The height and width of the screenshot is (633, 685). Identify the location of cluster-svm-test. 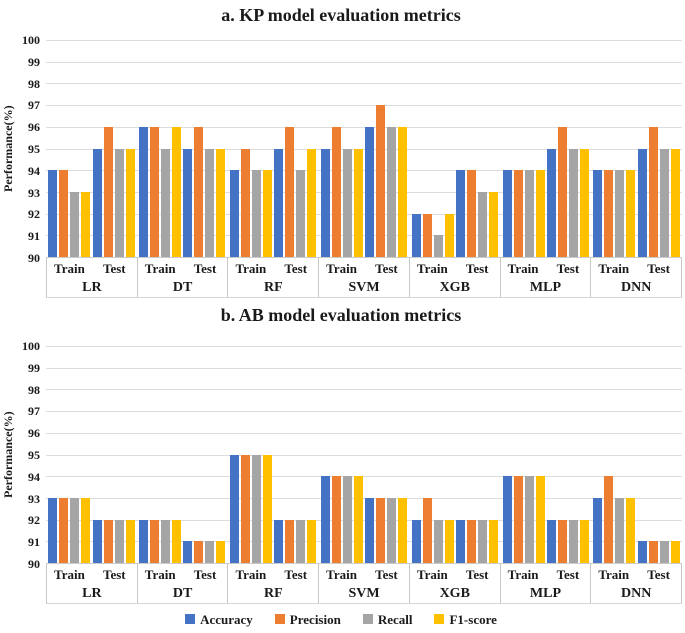
(386, 454).